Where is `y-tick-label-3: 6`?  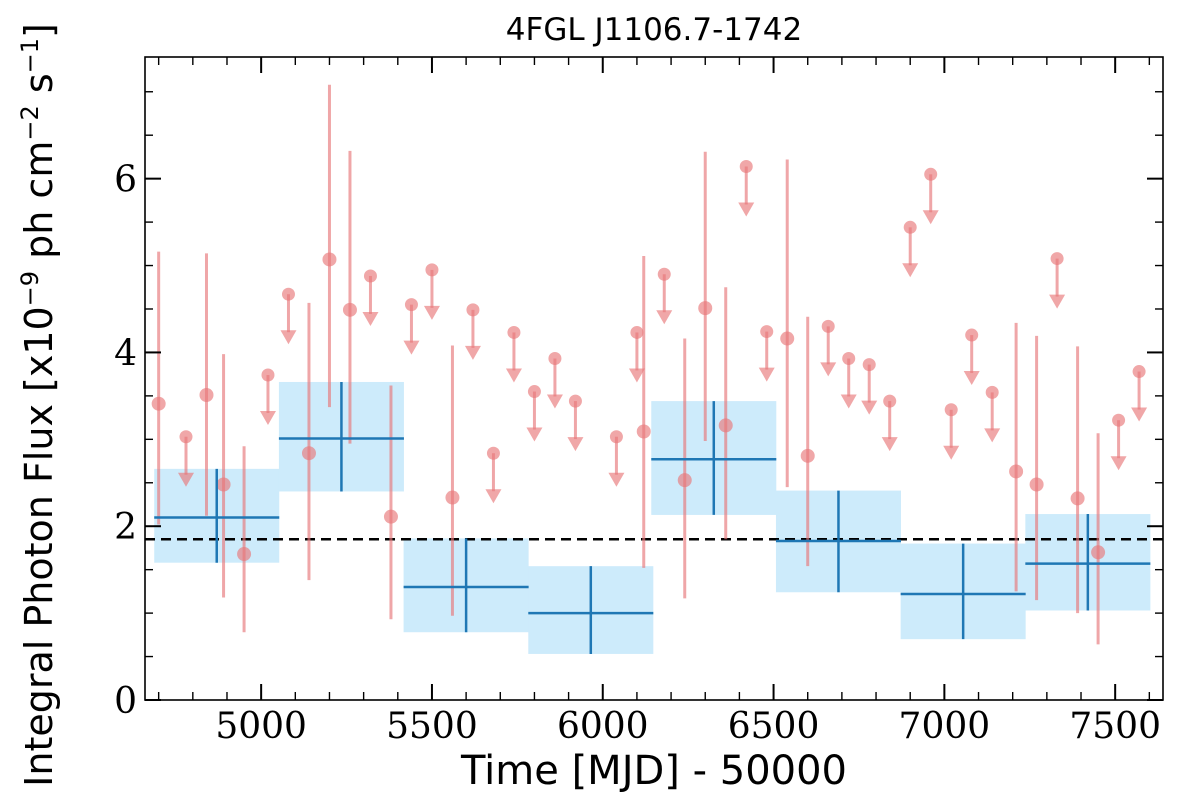 y-tick-label-3: 6 is located at coordinates (125, 180).